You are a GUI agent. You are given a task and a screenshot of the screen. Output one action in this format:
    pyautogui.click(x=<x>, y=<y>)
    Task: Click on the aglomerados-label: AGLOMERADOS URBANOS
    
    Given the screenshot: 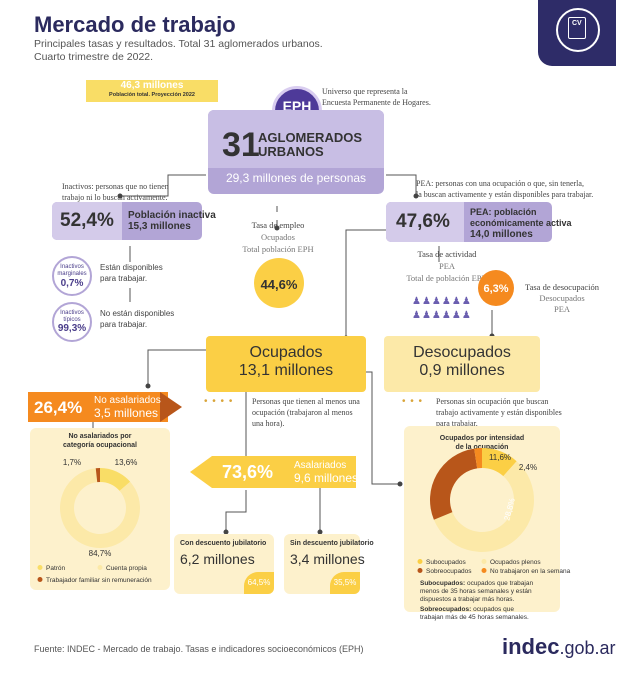 What is the action you would take?
    pyautogui.click(x=310, y=145)
    